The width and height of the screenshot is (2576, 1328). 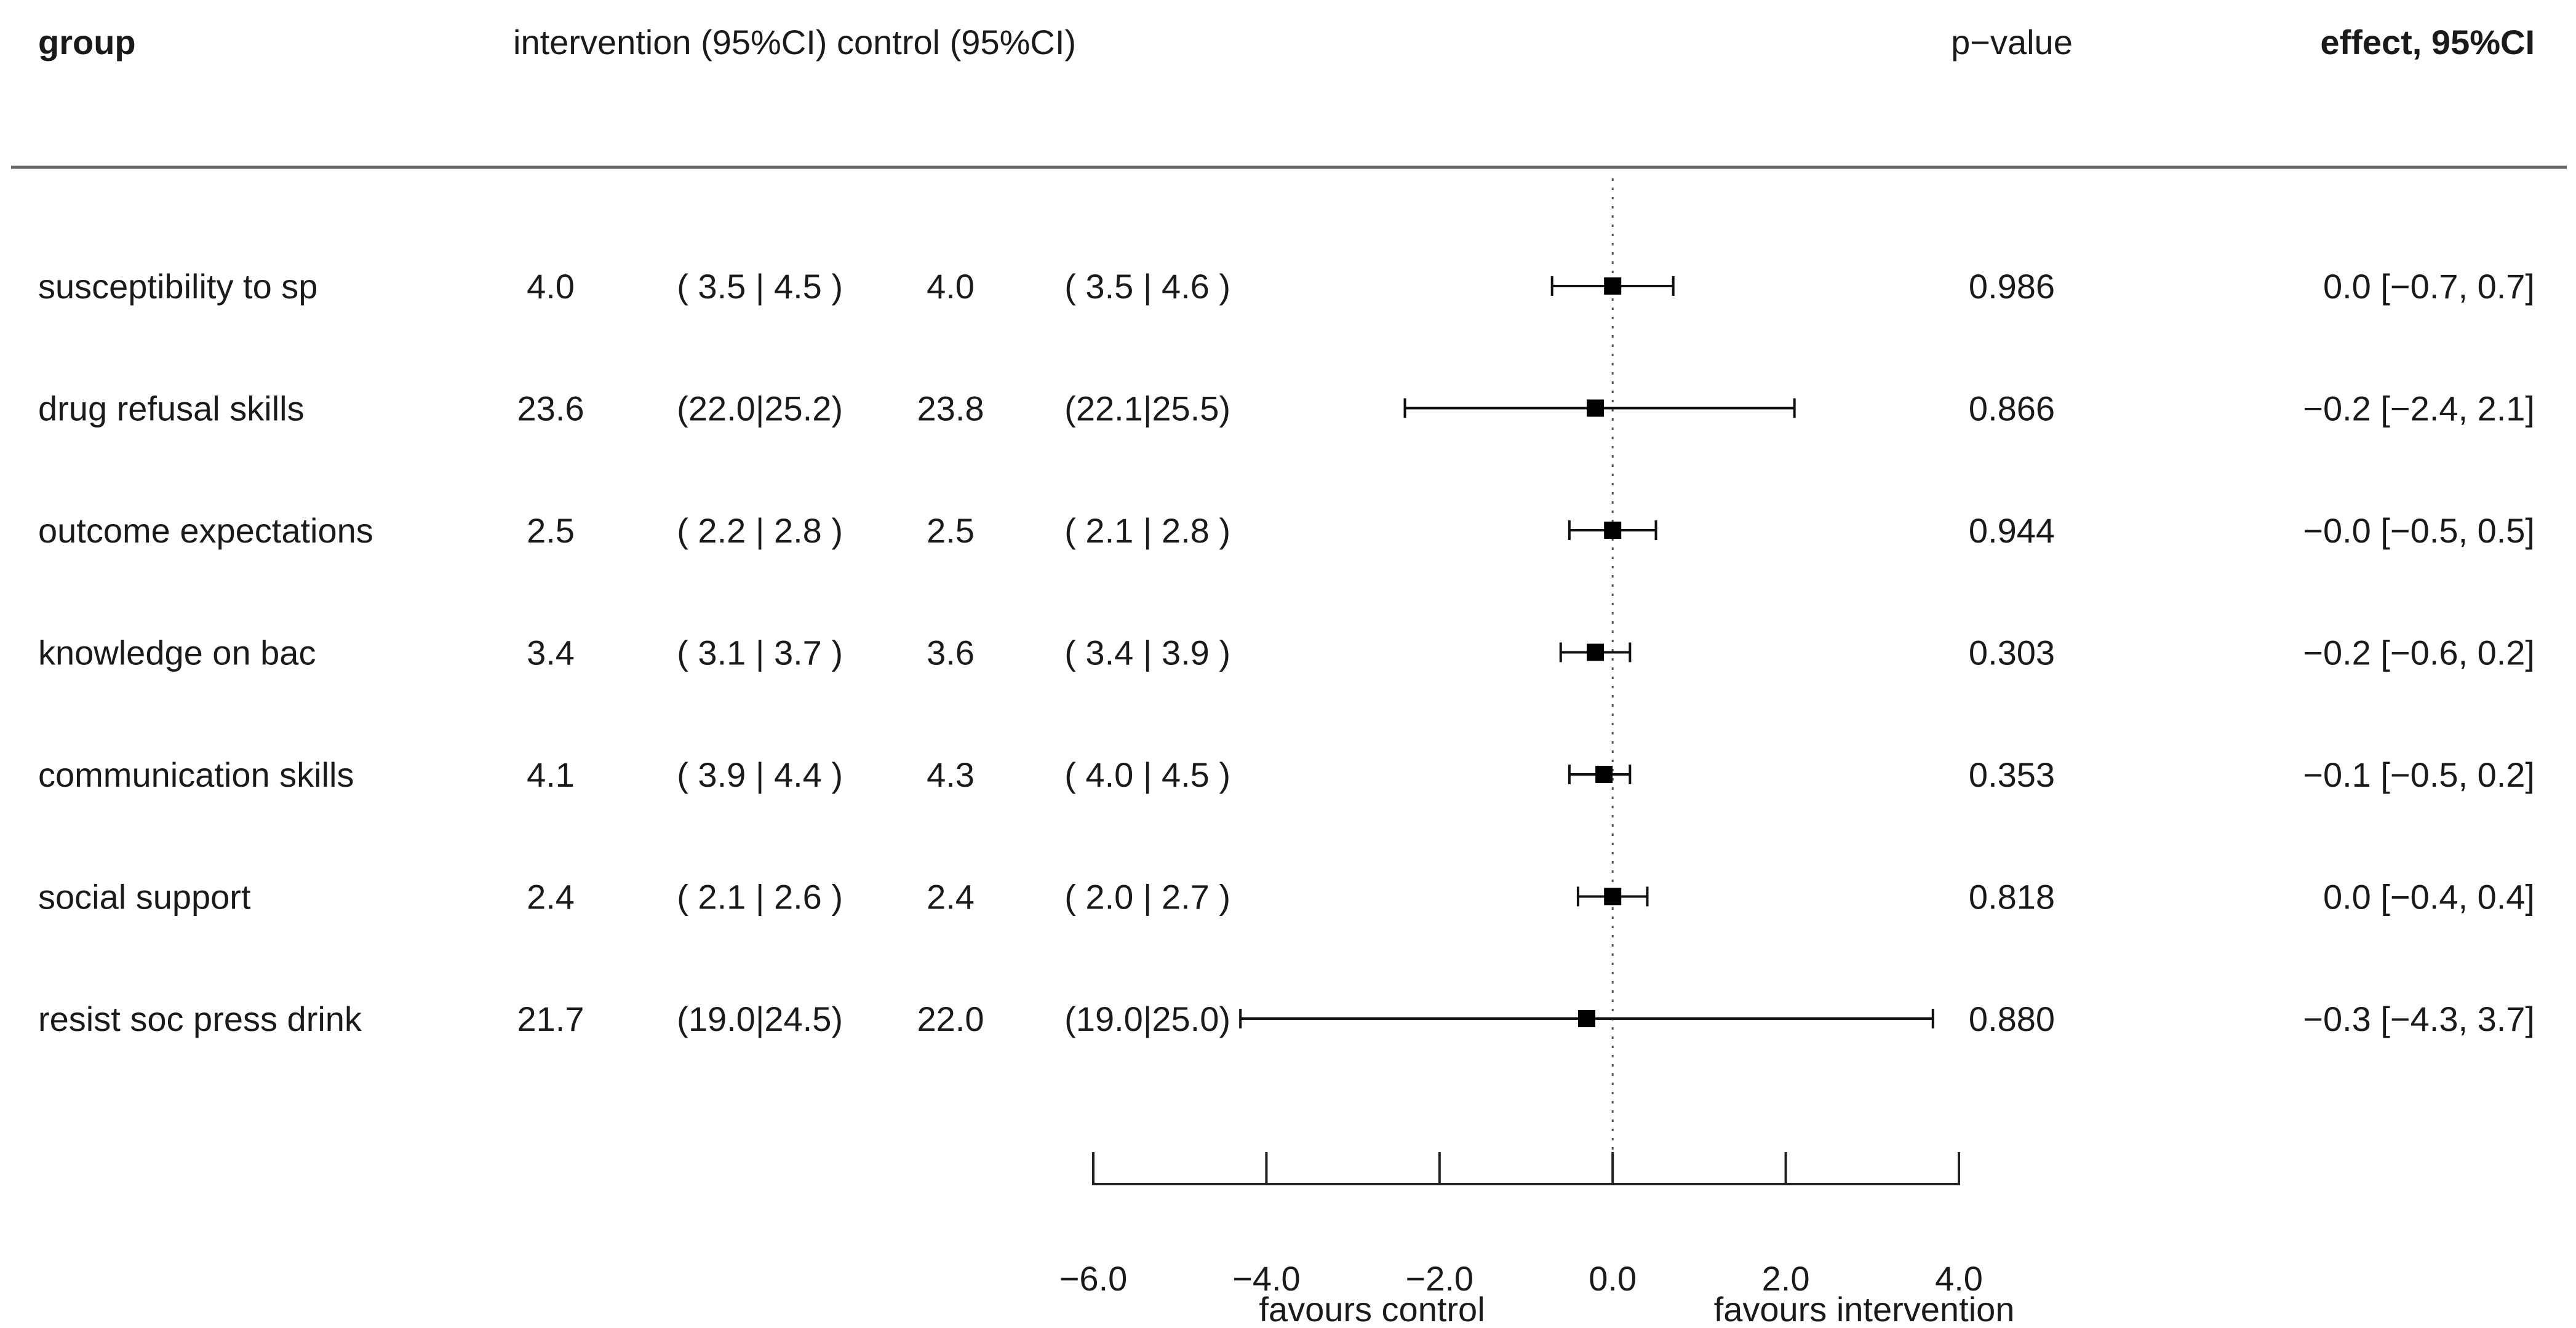 I want to click on row-group-label: knowledge on bac, so click(x=177, y=653).